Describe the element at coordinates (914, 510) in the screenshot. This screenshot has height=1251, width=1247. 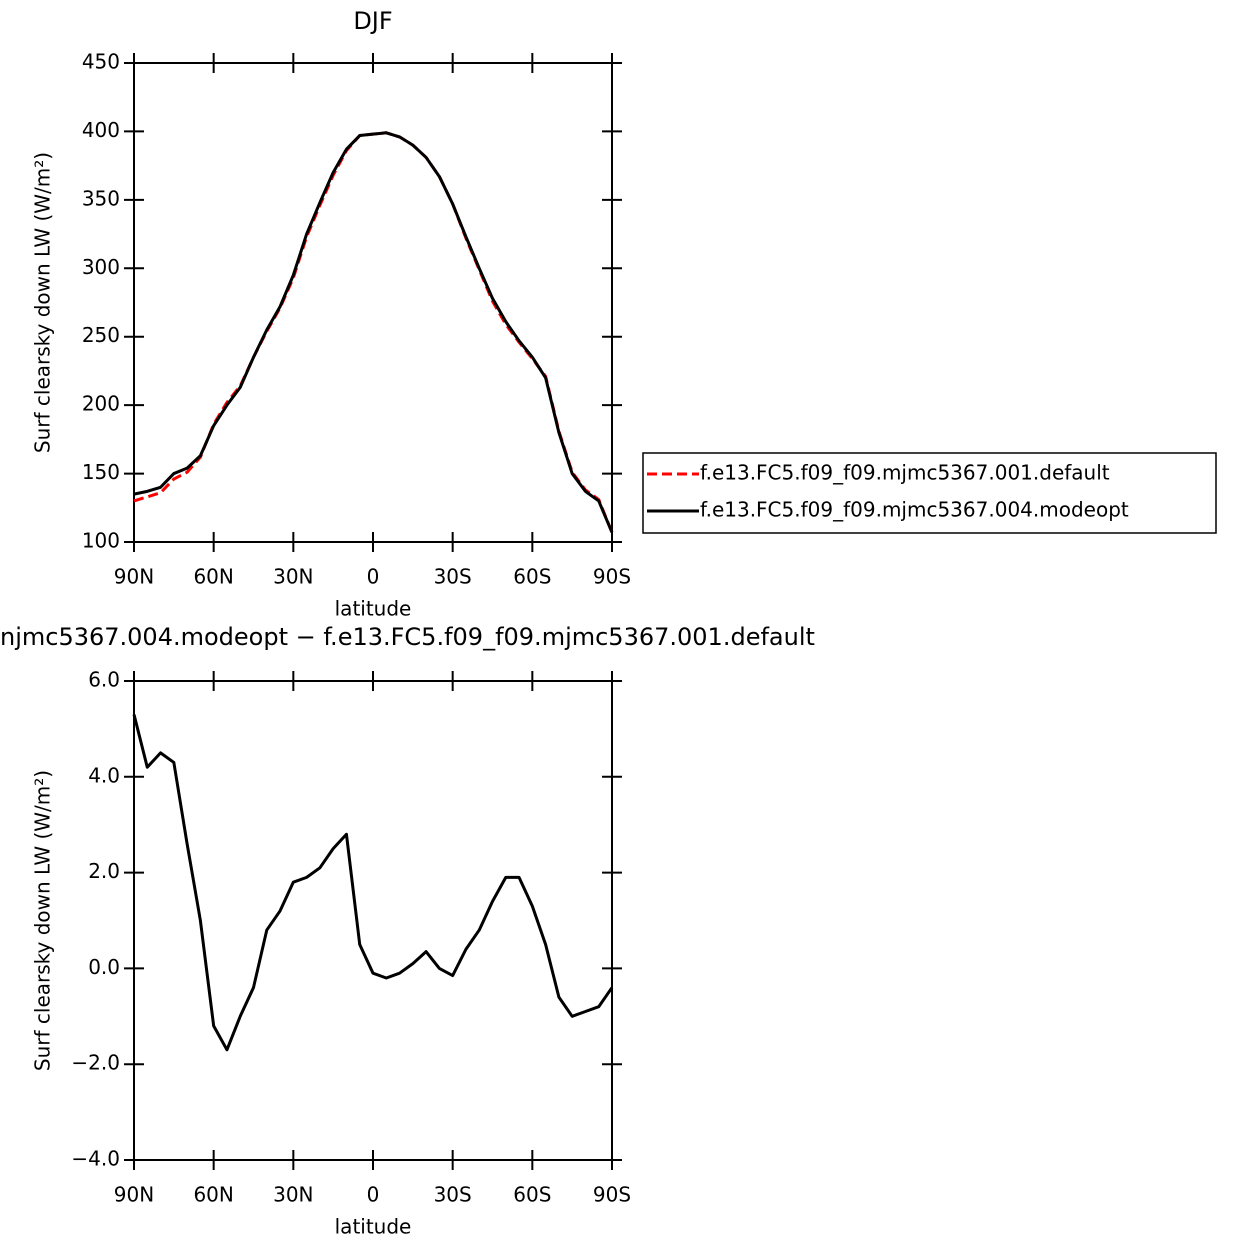
I see `legend-label: f.e13.FC5.f09_f09.mjmc5367.004.modeopt` at that location.